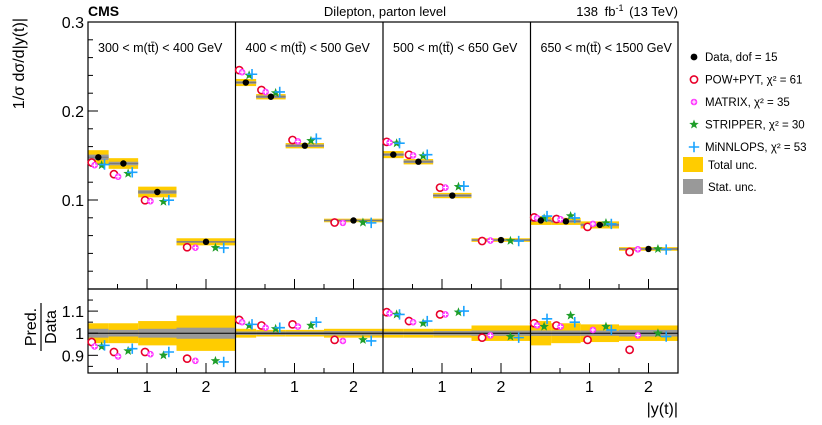 Image resolution: width=822 pixels, height=425 pixels. I want to click on y-axis-label-top: 1/σ dσ/d|y(t)|, so click(19, 63).